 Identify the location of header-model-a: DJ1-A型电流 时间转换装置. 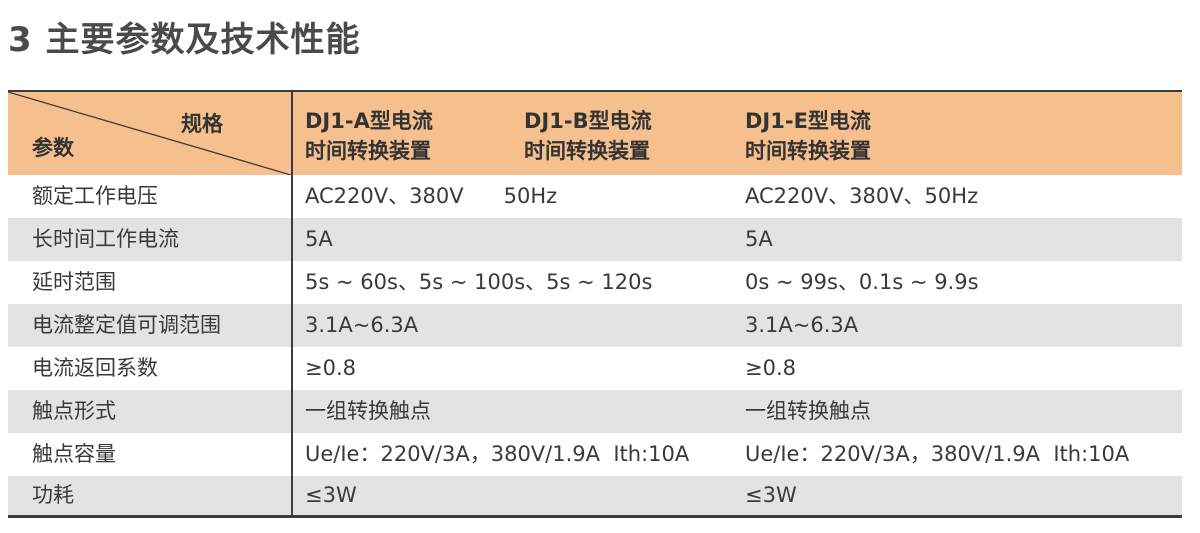
(369, 136).